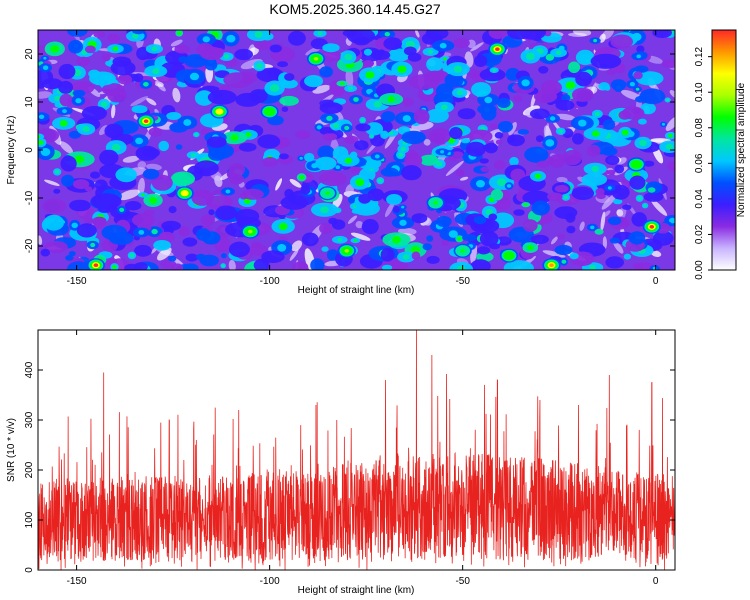 Image resolution: width=750 pixels, height=600 pixels. I want to click on y-tick-label: 400, so click(29, 369).